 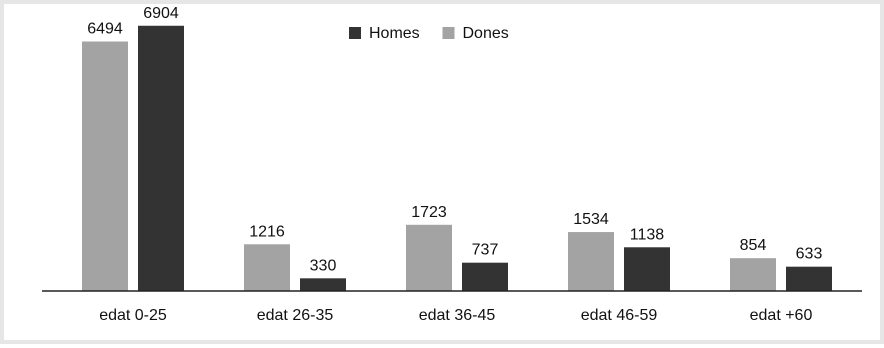 What do you see at coordinates (295, 315) in the screenshot?
I see `category-label-edat-26-35: edat 26-35` at bounding box center [295, 315].